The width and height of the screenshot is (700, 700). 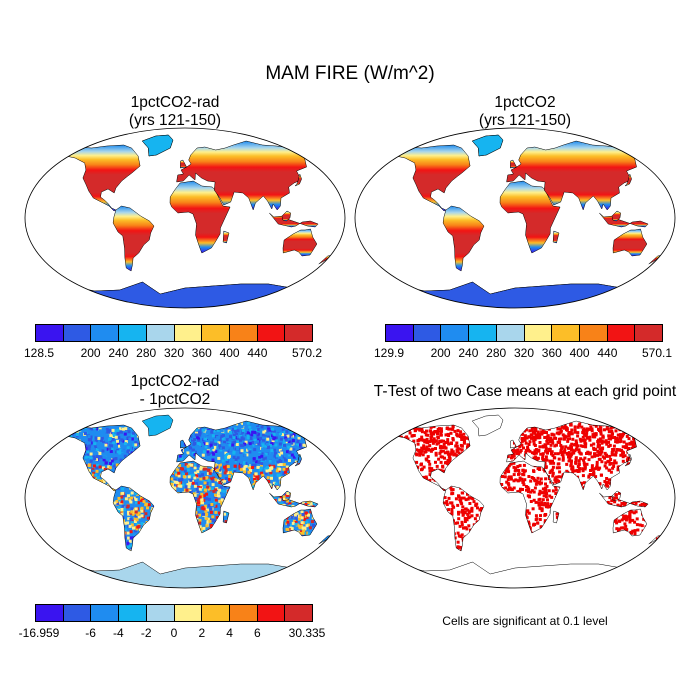 What do you see at coordinates (326, 259) in the screenshot?
I see `land-nz` at bounding box center [326, 259].